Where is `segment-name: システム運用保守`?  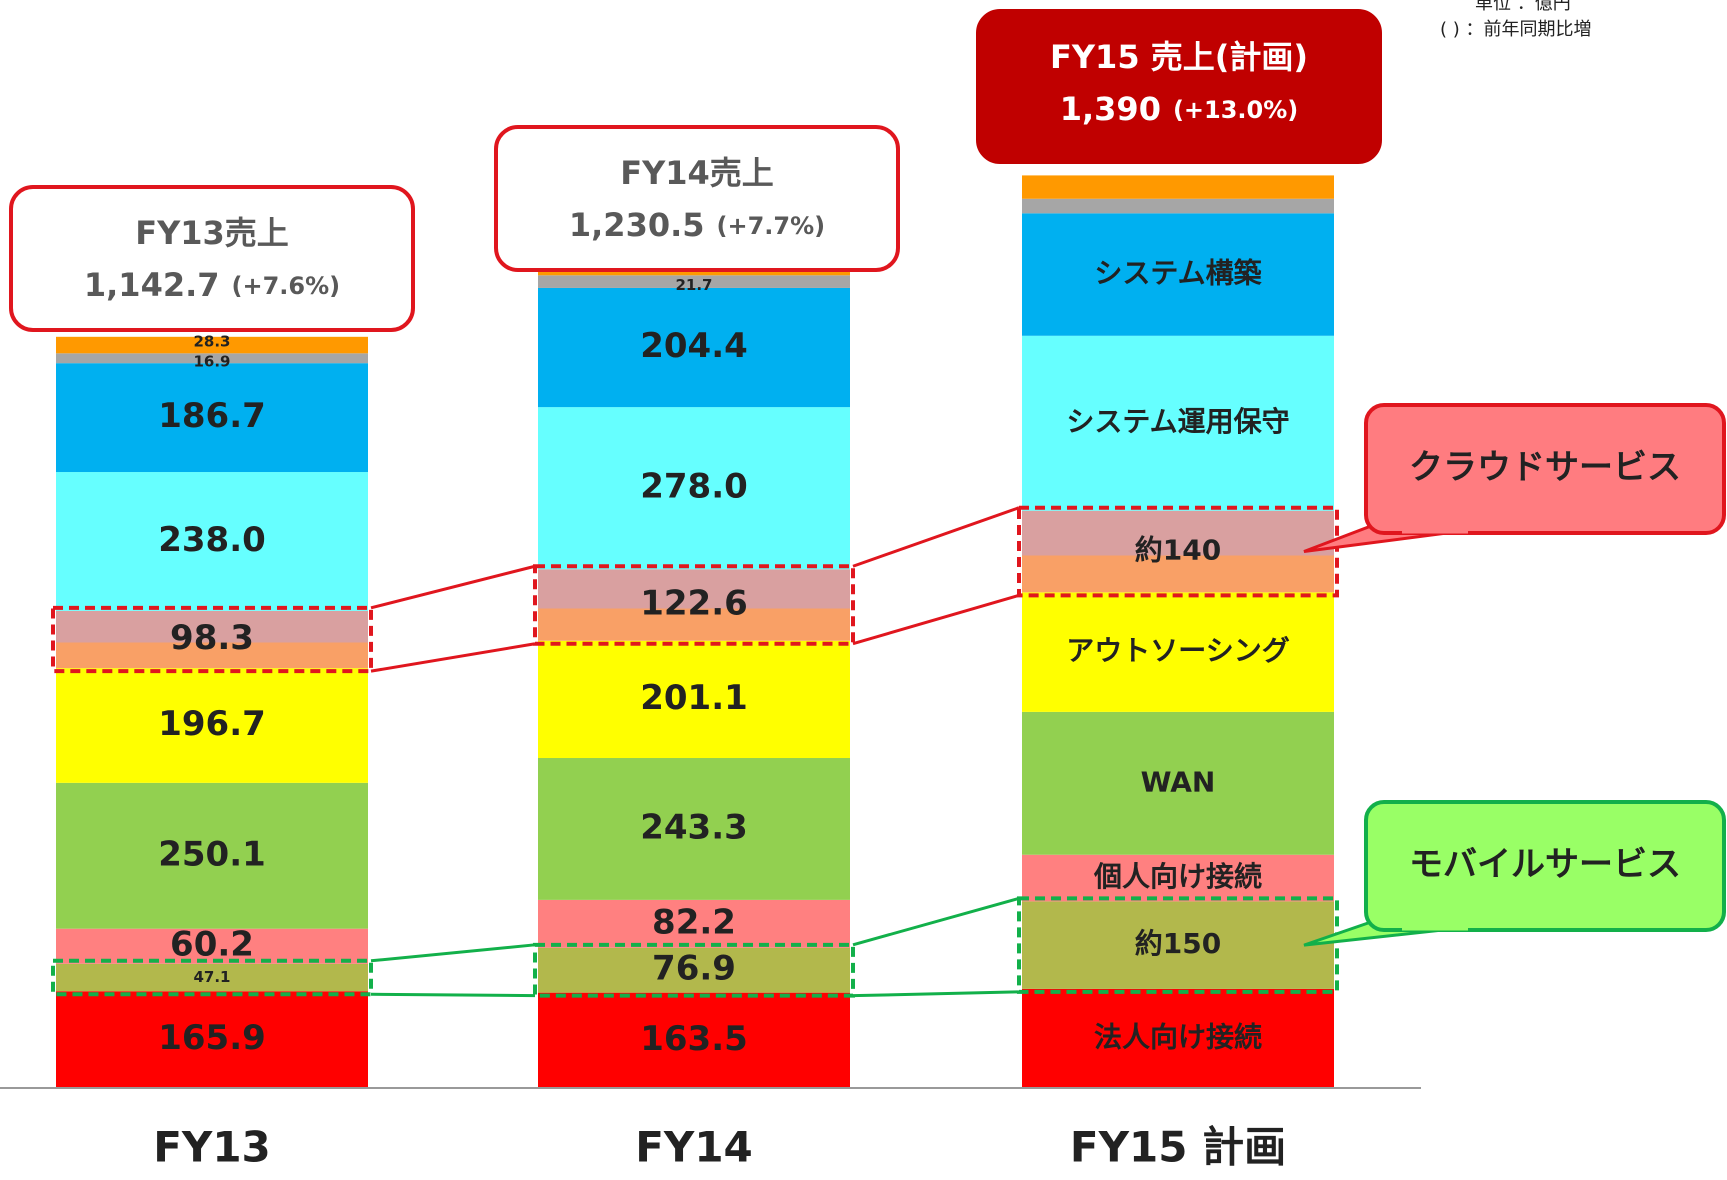
segment-name: システム運用保守 is located at coordinates (1177, 421).